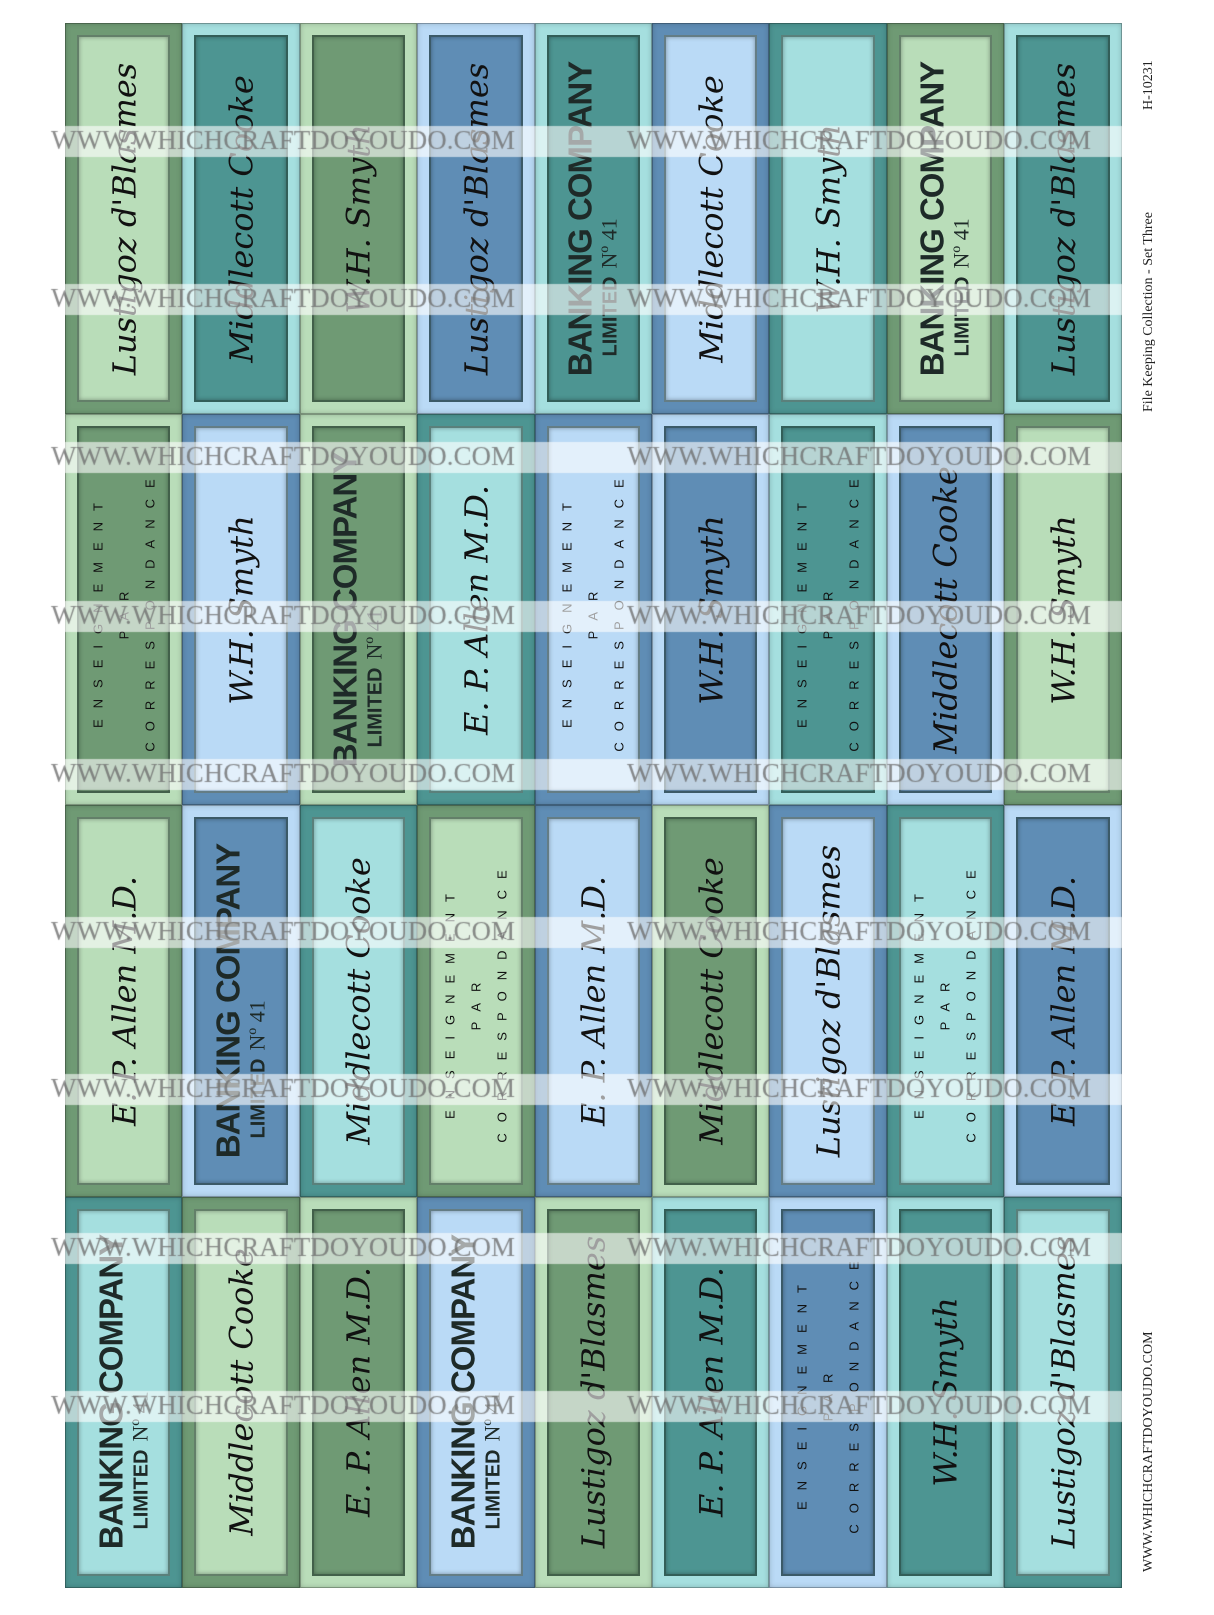 The image size is (1214, 1615). I want to click on label-content: W.H. Smyth, so click(241, 609).